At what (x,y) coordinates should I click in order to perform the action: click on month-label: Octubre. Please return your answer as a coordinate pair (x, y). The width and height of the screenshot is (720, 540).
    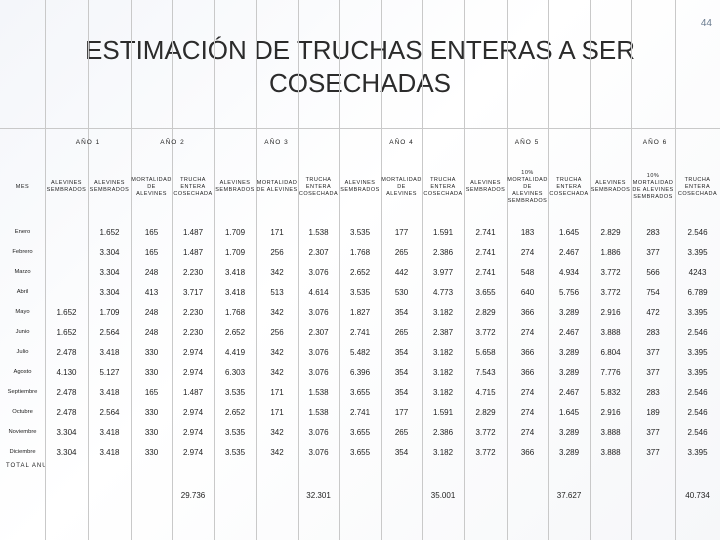
    Looking at the image, I should click on (22, 412).